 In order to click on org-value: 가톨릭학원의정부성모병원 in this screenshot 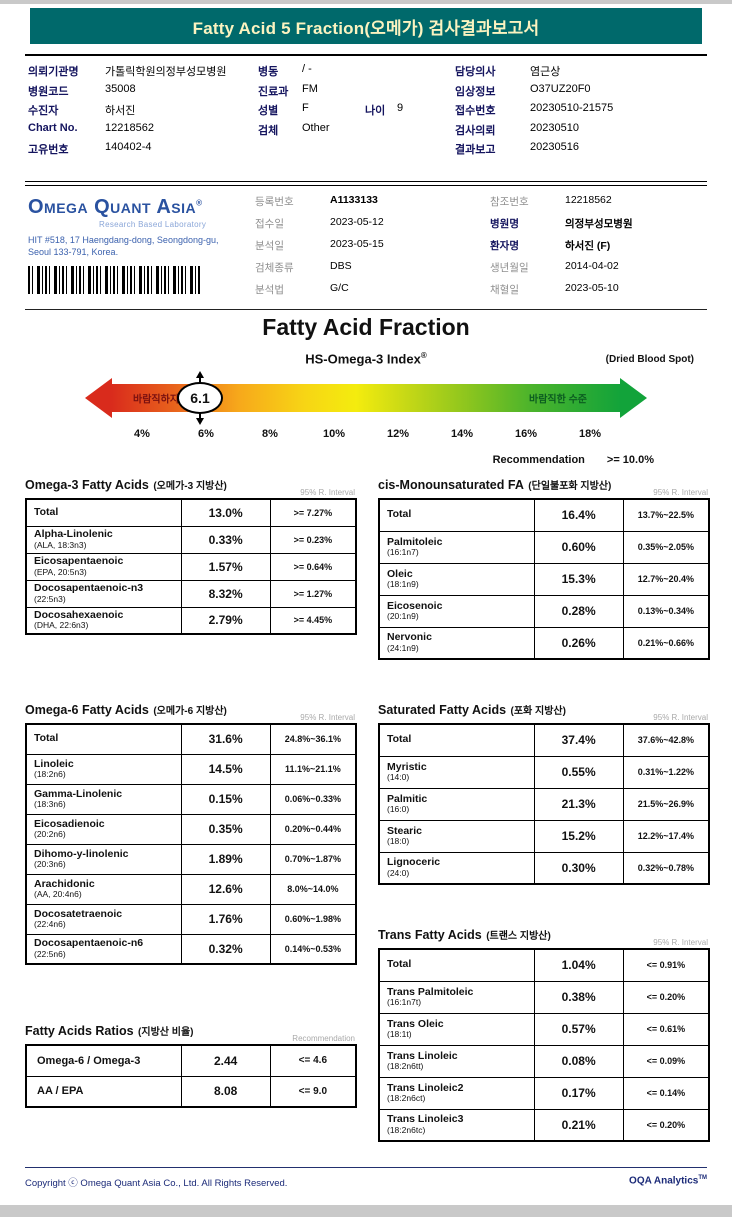, I will do `click(166, 72)`.